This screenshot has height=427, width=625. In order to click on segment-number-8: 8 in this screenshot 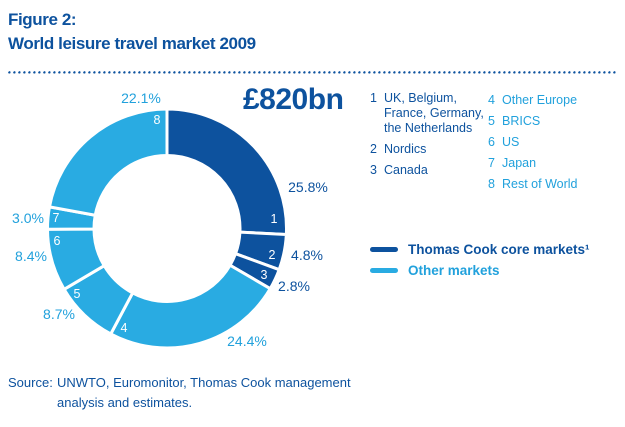, I will do `click(157, 119)`.